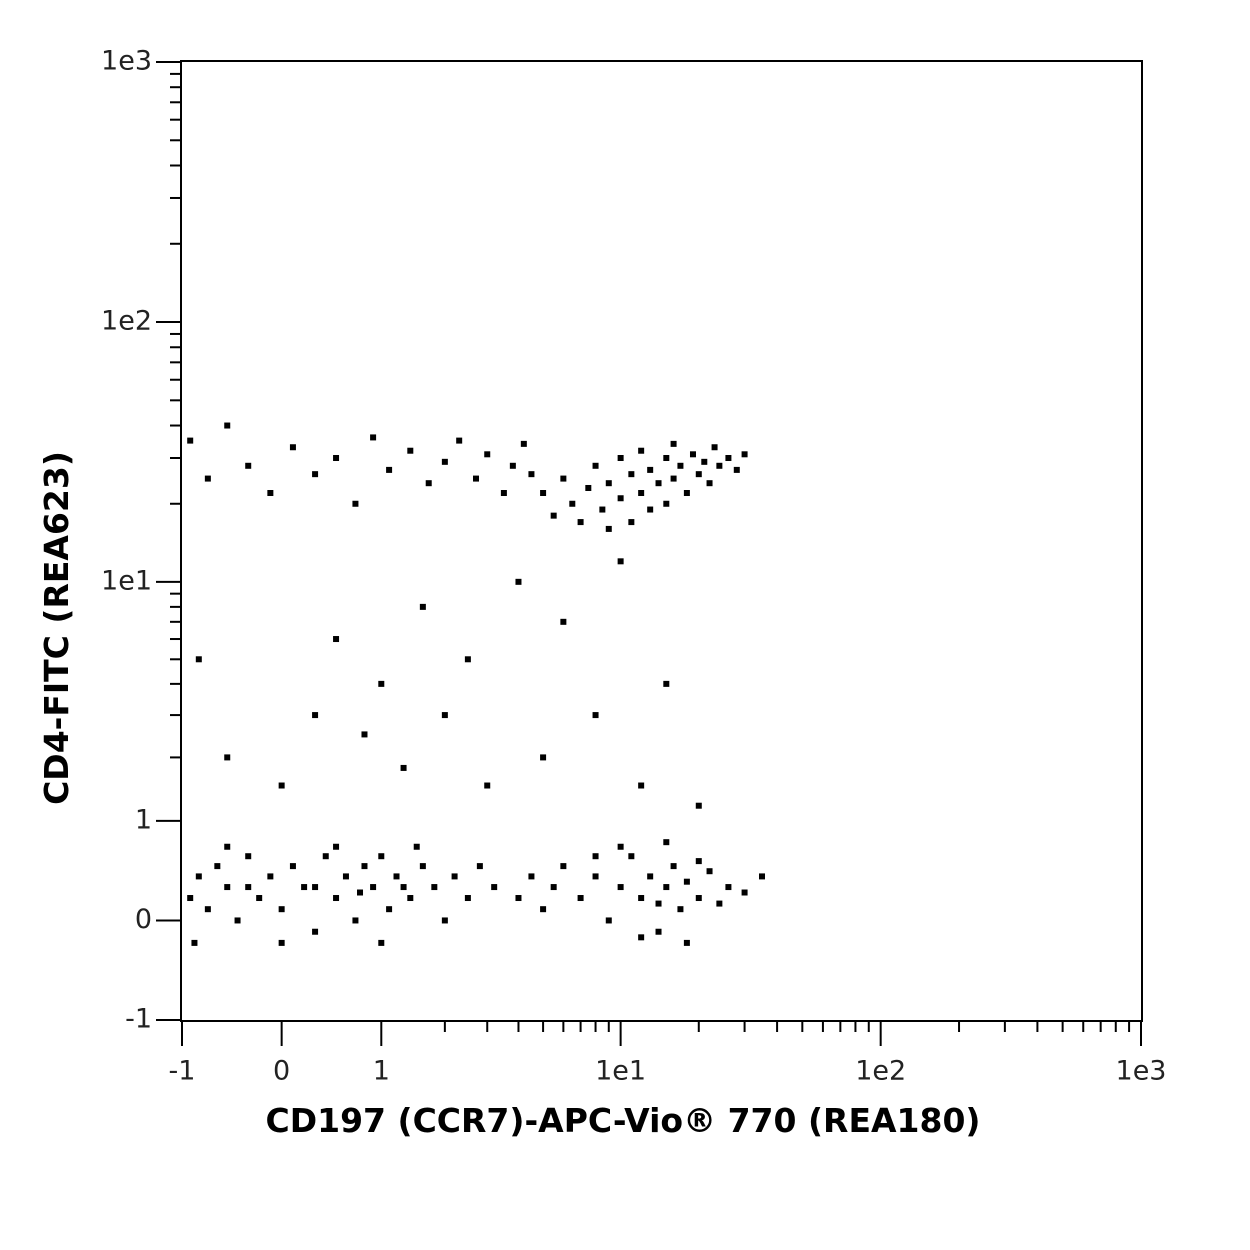  Describe the element at coordinates (623, 1120) in the screenshot. I see `x-axis-title: CD197 (CCR7)-APC-Vio® 770 (REA180)` at that location.